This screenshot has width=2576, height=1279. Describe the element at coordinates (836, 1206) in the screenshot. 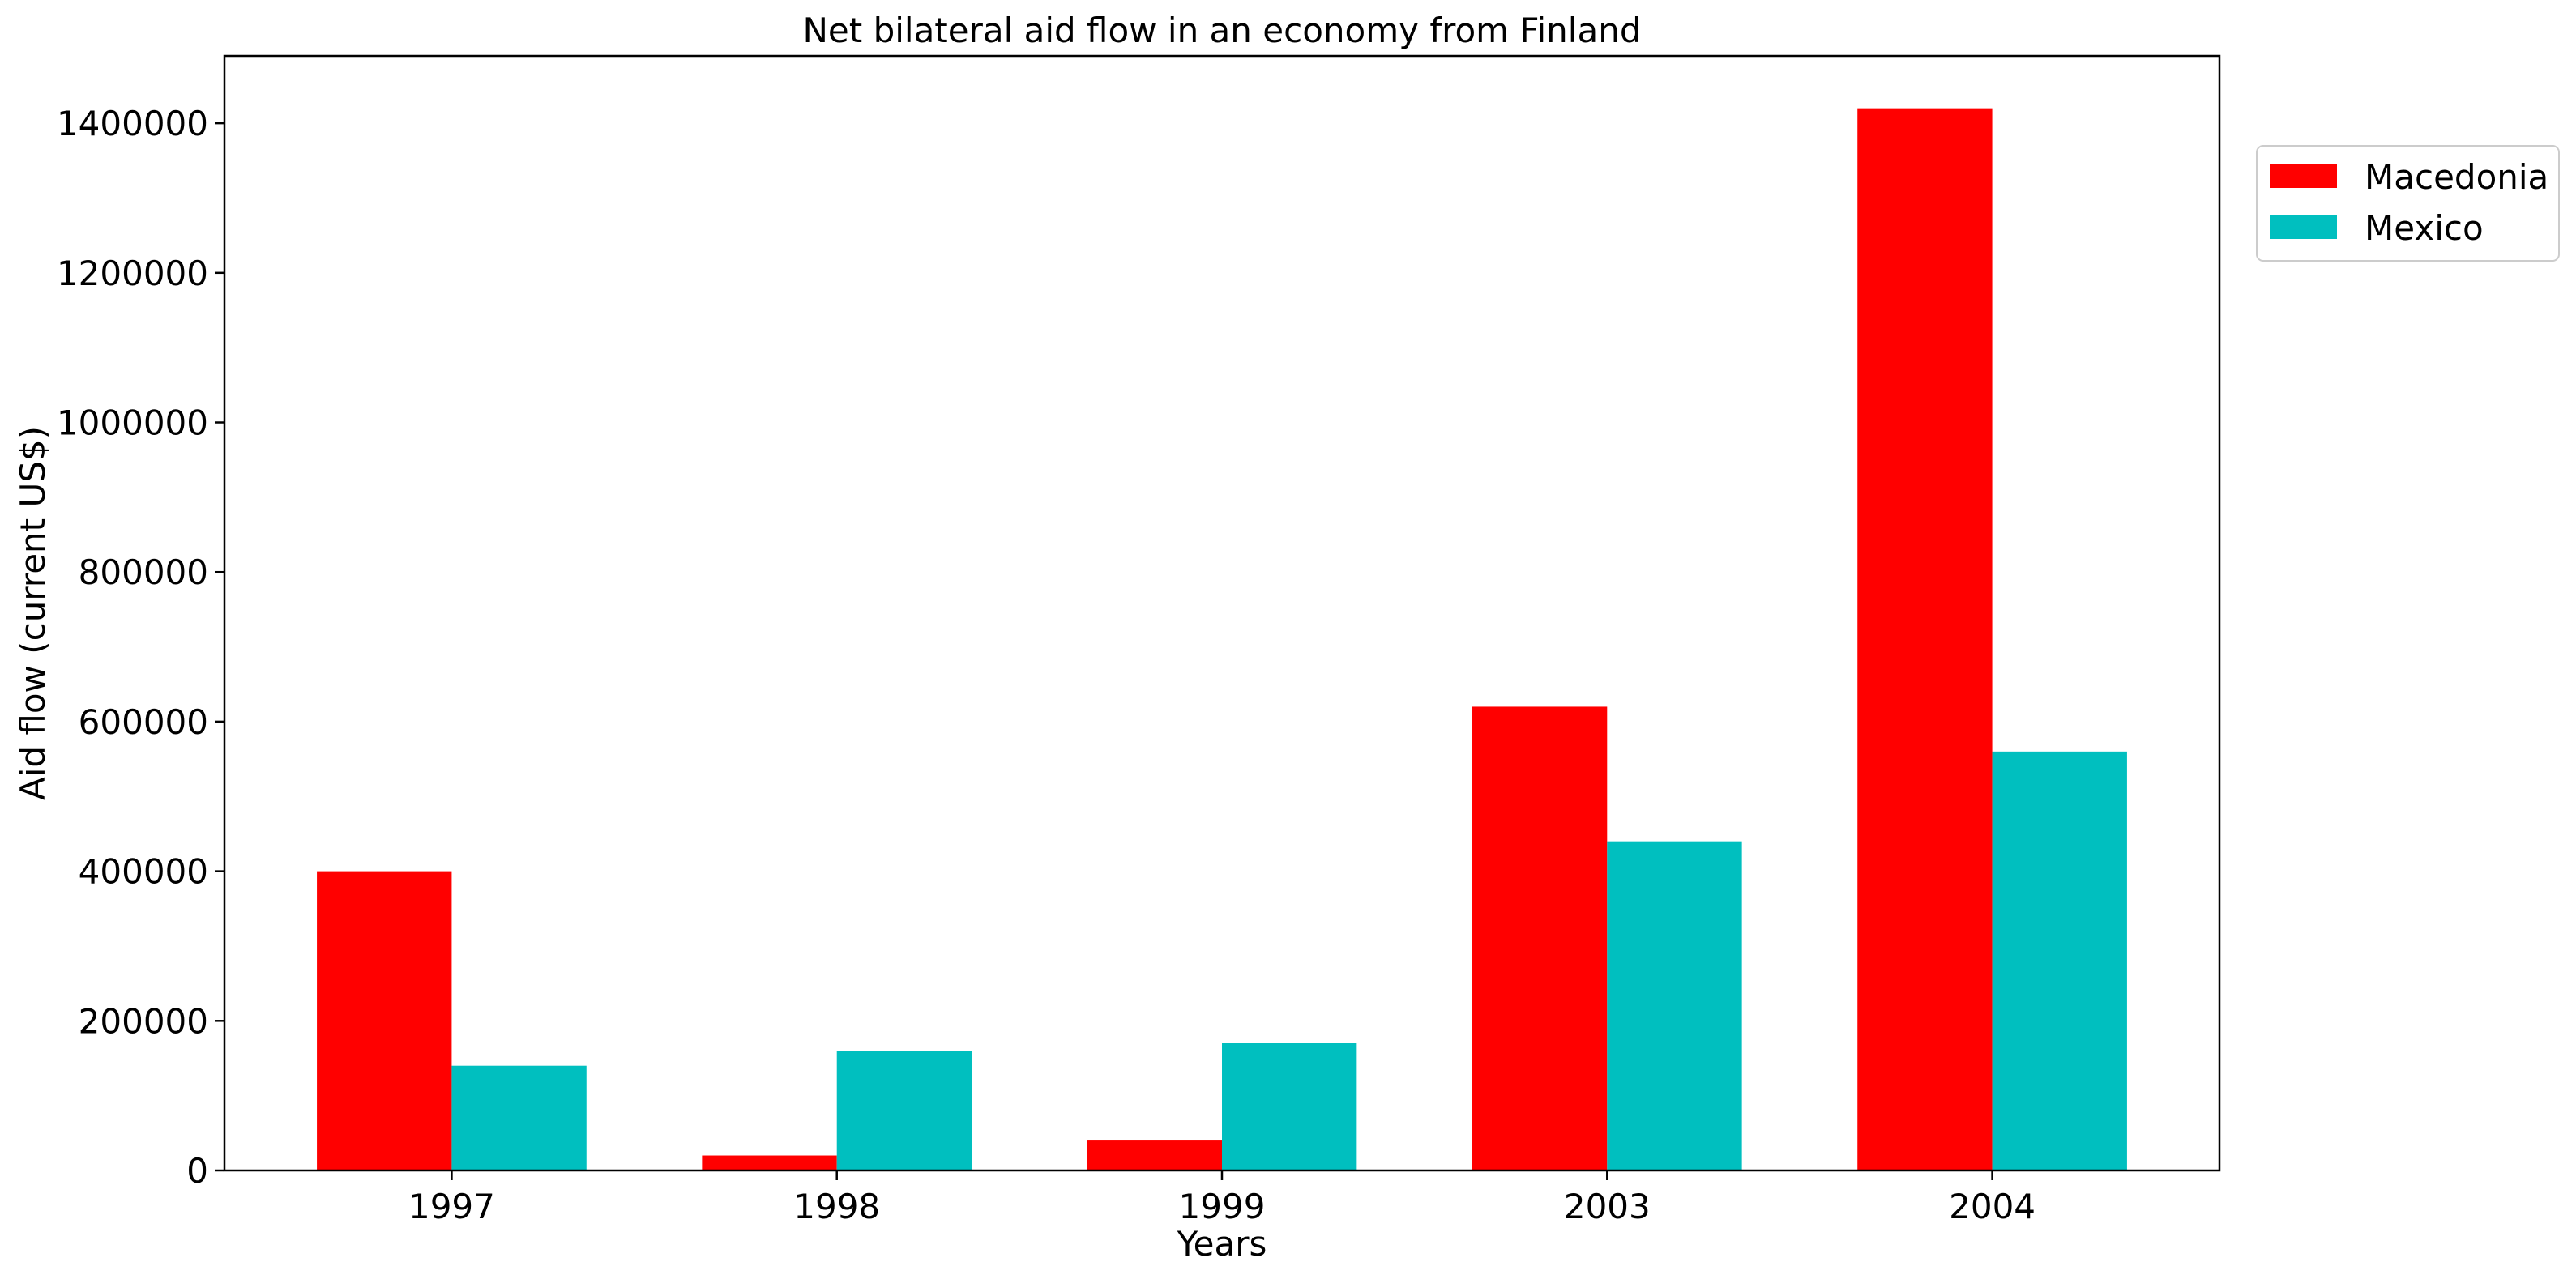

I see `x-tick-label: 1998` at that location.